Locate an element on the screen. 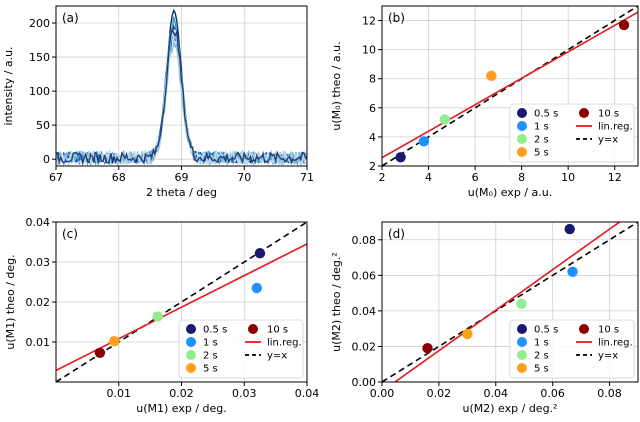  x-tick-label: 2 is located at coordinates (382, 177).